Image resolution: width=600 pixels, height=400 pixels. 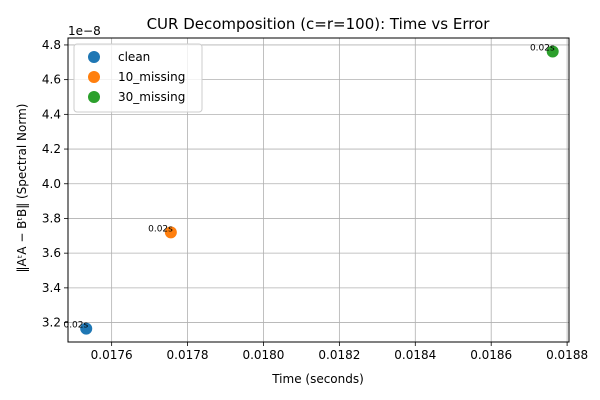 I want to click on x-tick-label: 0.0178, so click(x=188, y=355).